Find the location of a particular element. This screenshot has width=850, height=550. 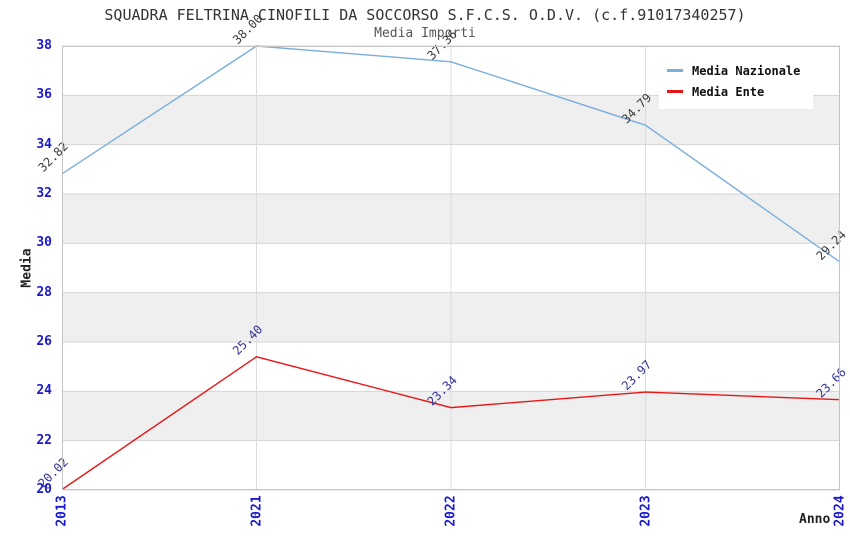

y-tick-label: 36 is located at coordinates (44, 95).